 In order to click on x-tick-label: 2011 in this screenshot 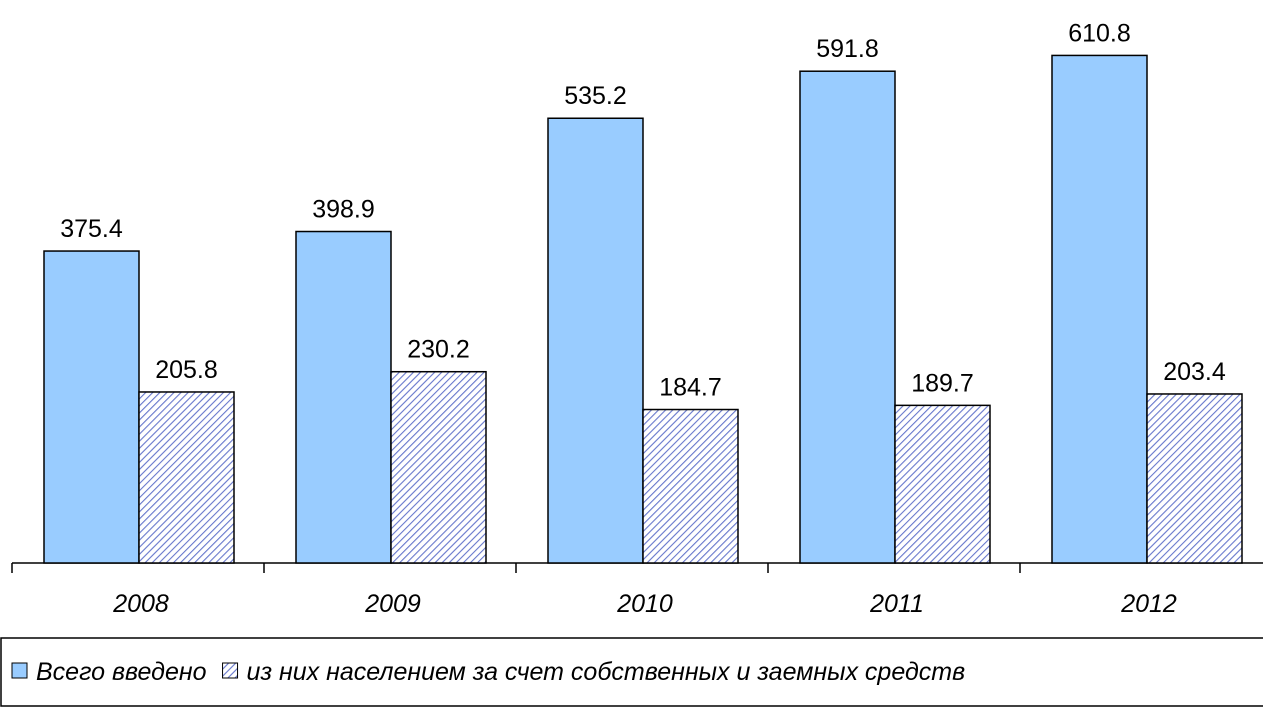, I will do `click(896, 604)`.